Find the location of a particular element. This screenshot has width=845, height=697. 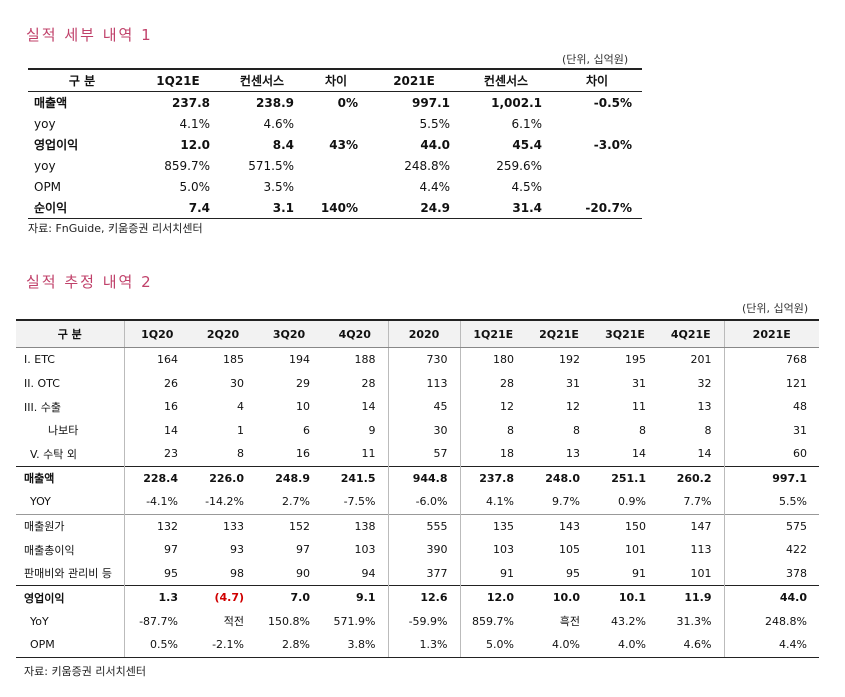

table2-cell: 91 is located at coordinates (639, 573).